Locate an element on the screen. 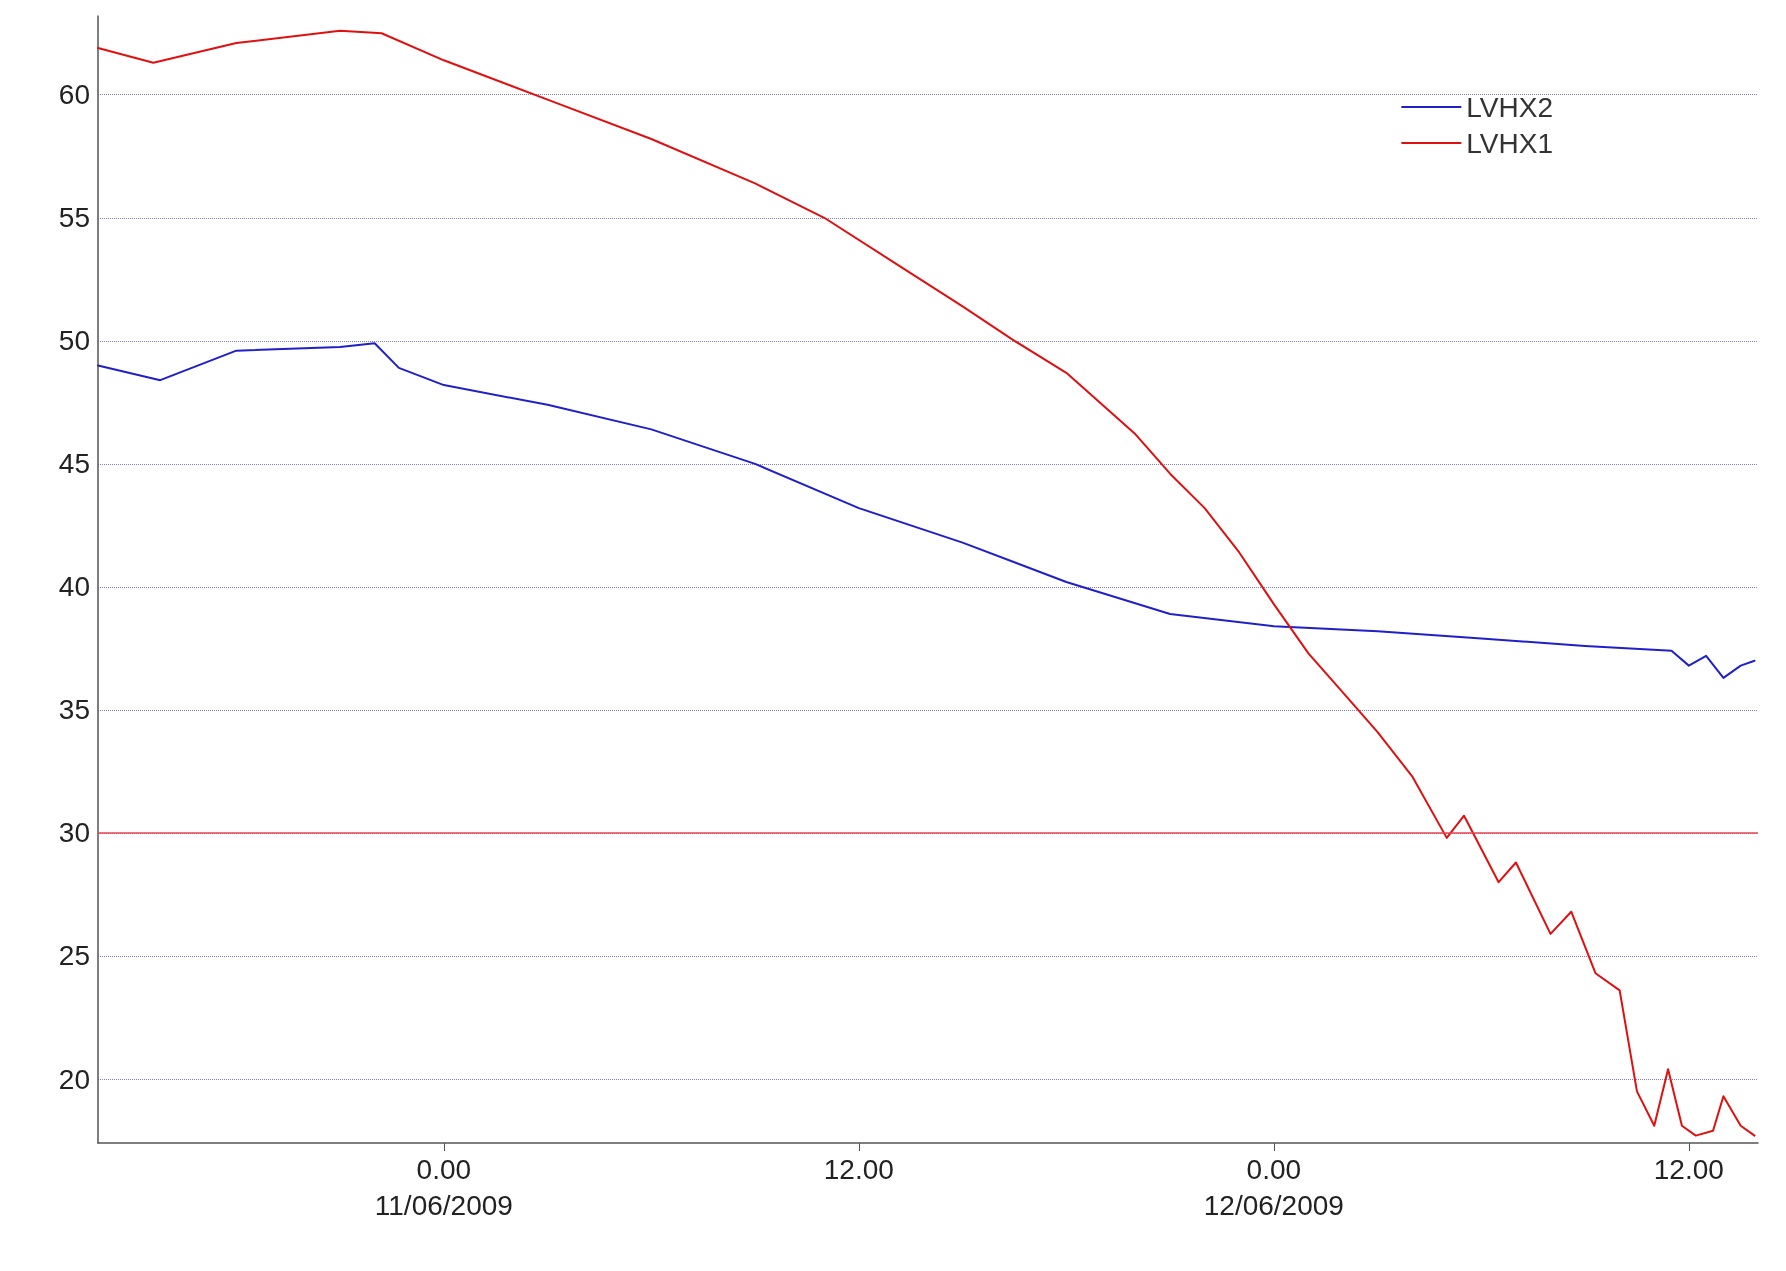 This screenshot has width=1786, height=1271. legend-label: LVHX2 is located at coordinates (1509, 107).